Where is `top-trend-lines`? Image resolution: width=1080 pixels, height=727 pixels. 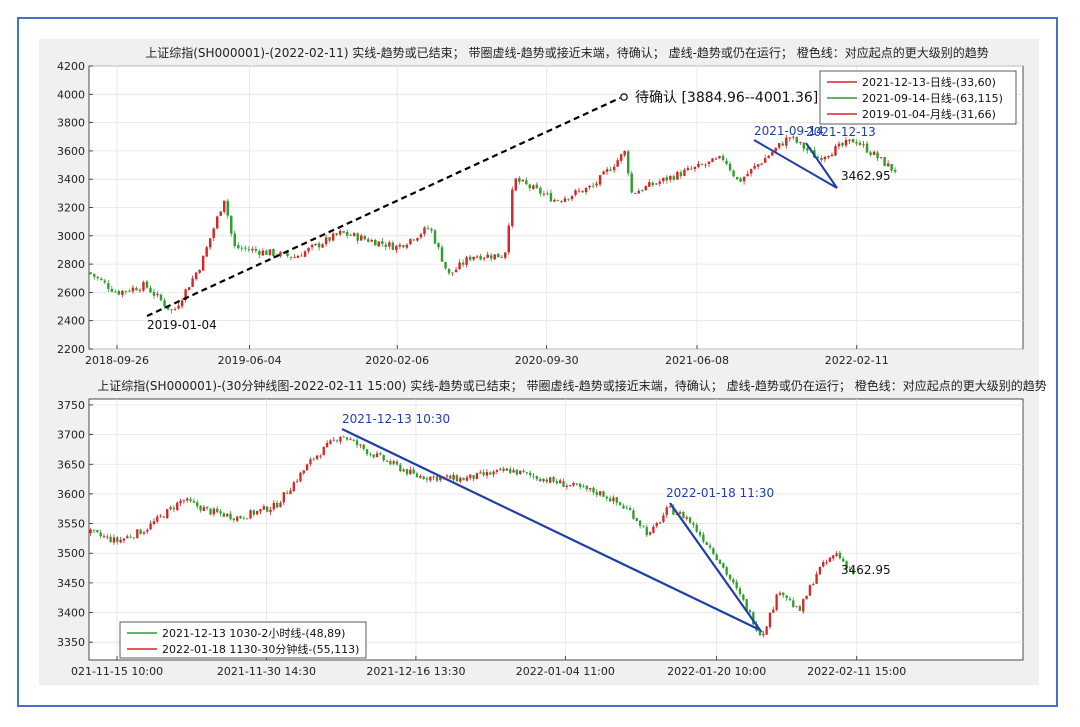 top-trend-lines is located at coordinates (795, 164).